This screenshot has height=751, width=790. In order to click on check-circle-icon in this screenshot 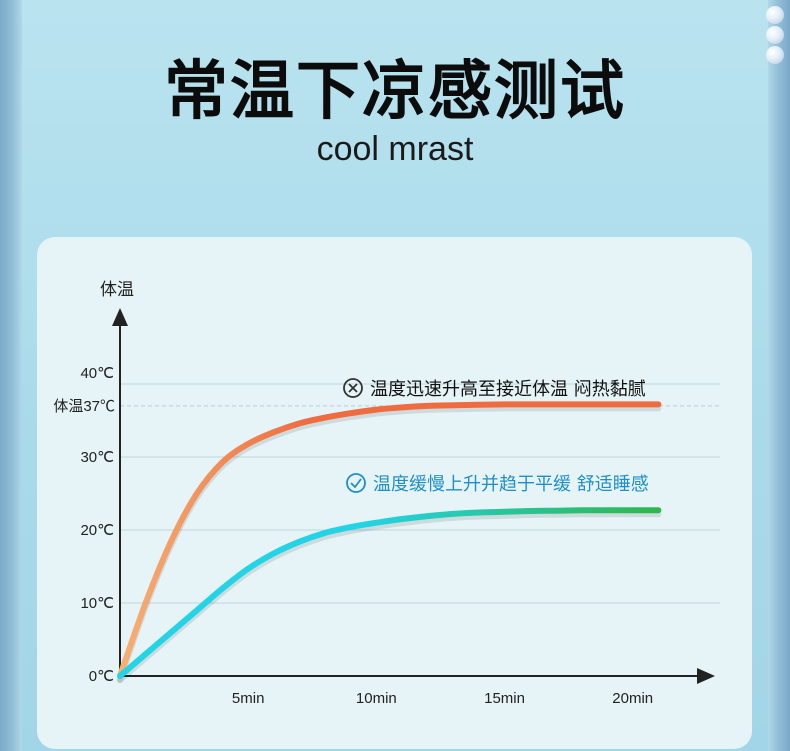, I will do `click(356, 483)`.